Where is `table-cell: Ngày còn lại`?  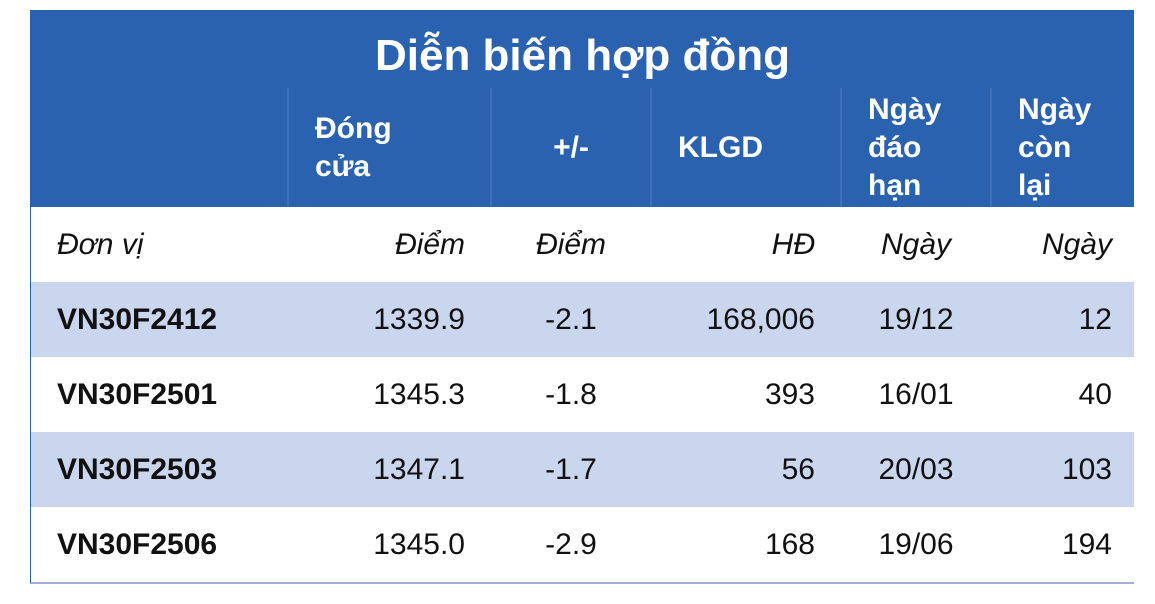
table-cell: Ngày còn lại is located at coordinates (1062, 147).